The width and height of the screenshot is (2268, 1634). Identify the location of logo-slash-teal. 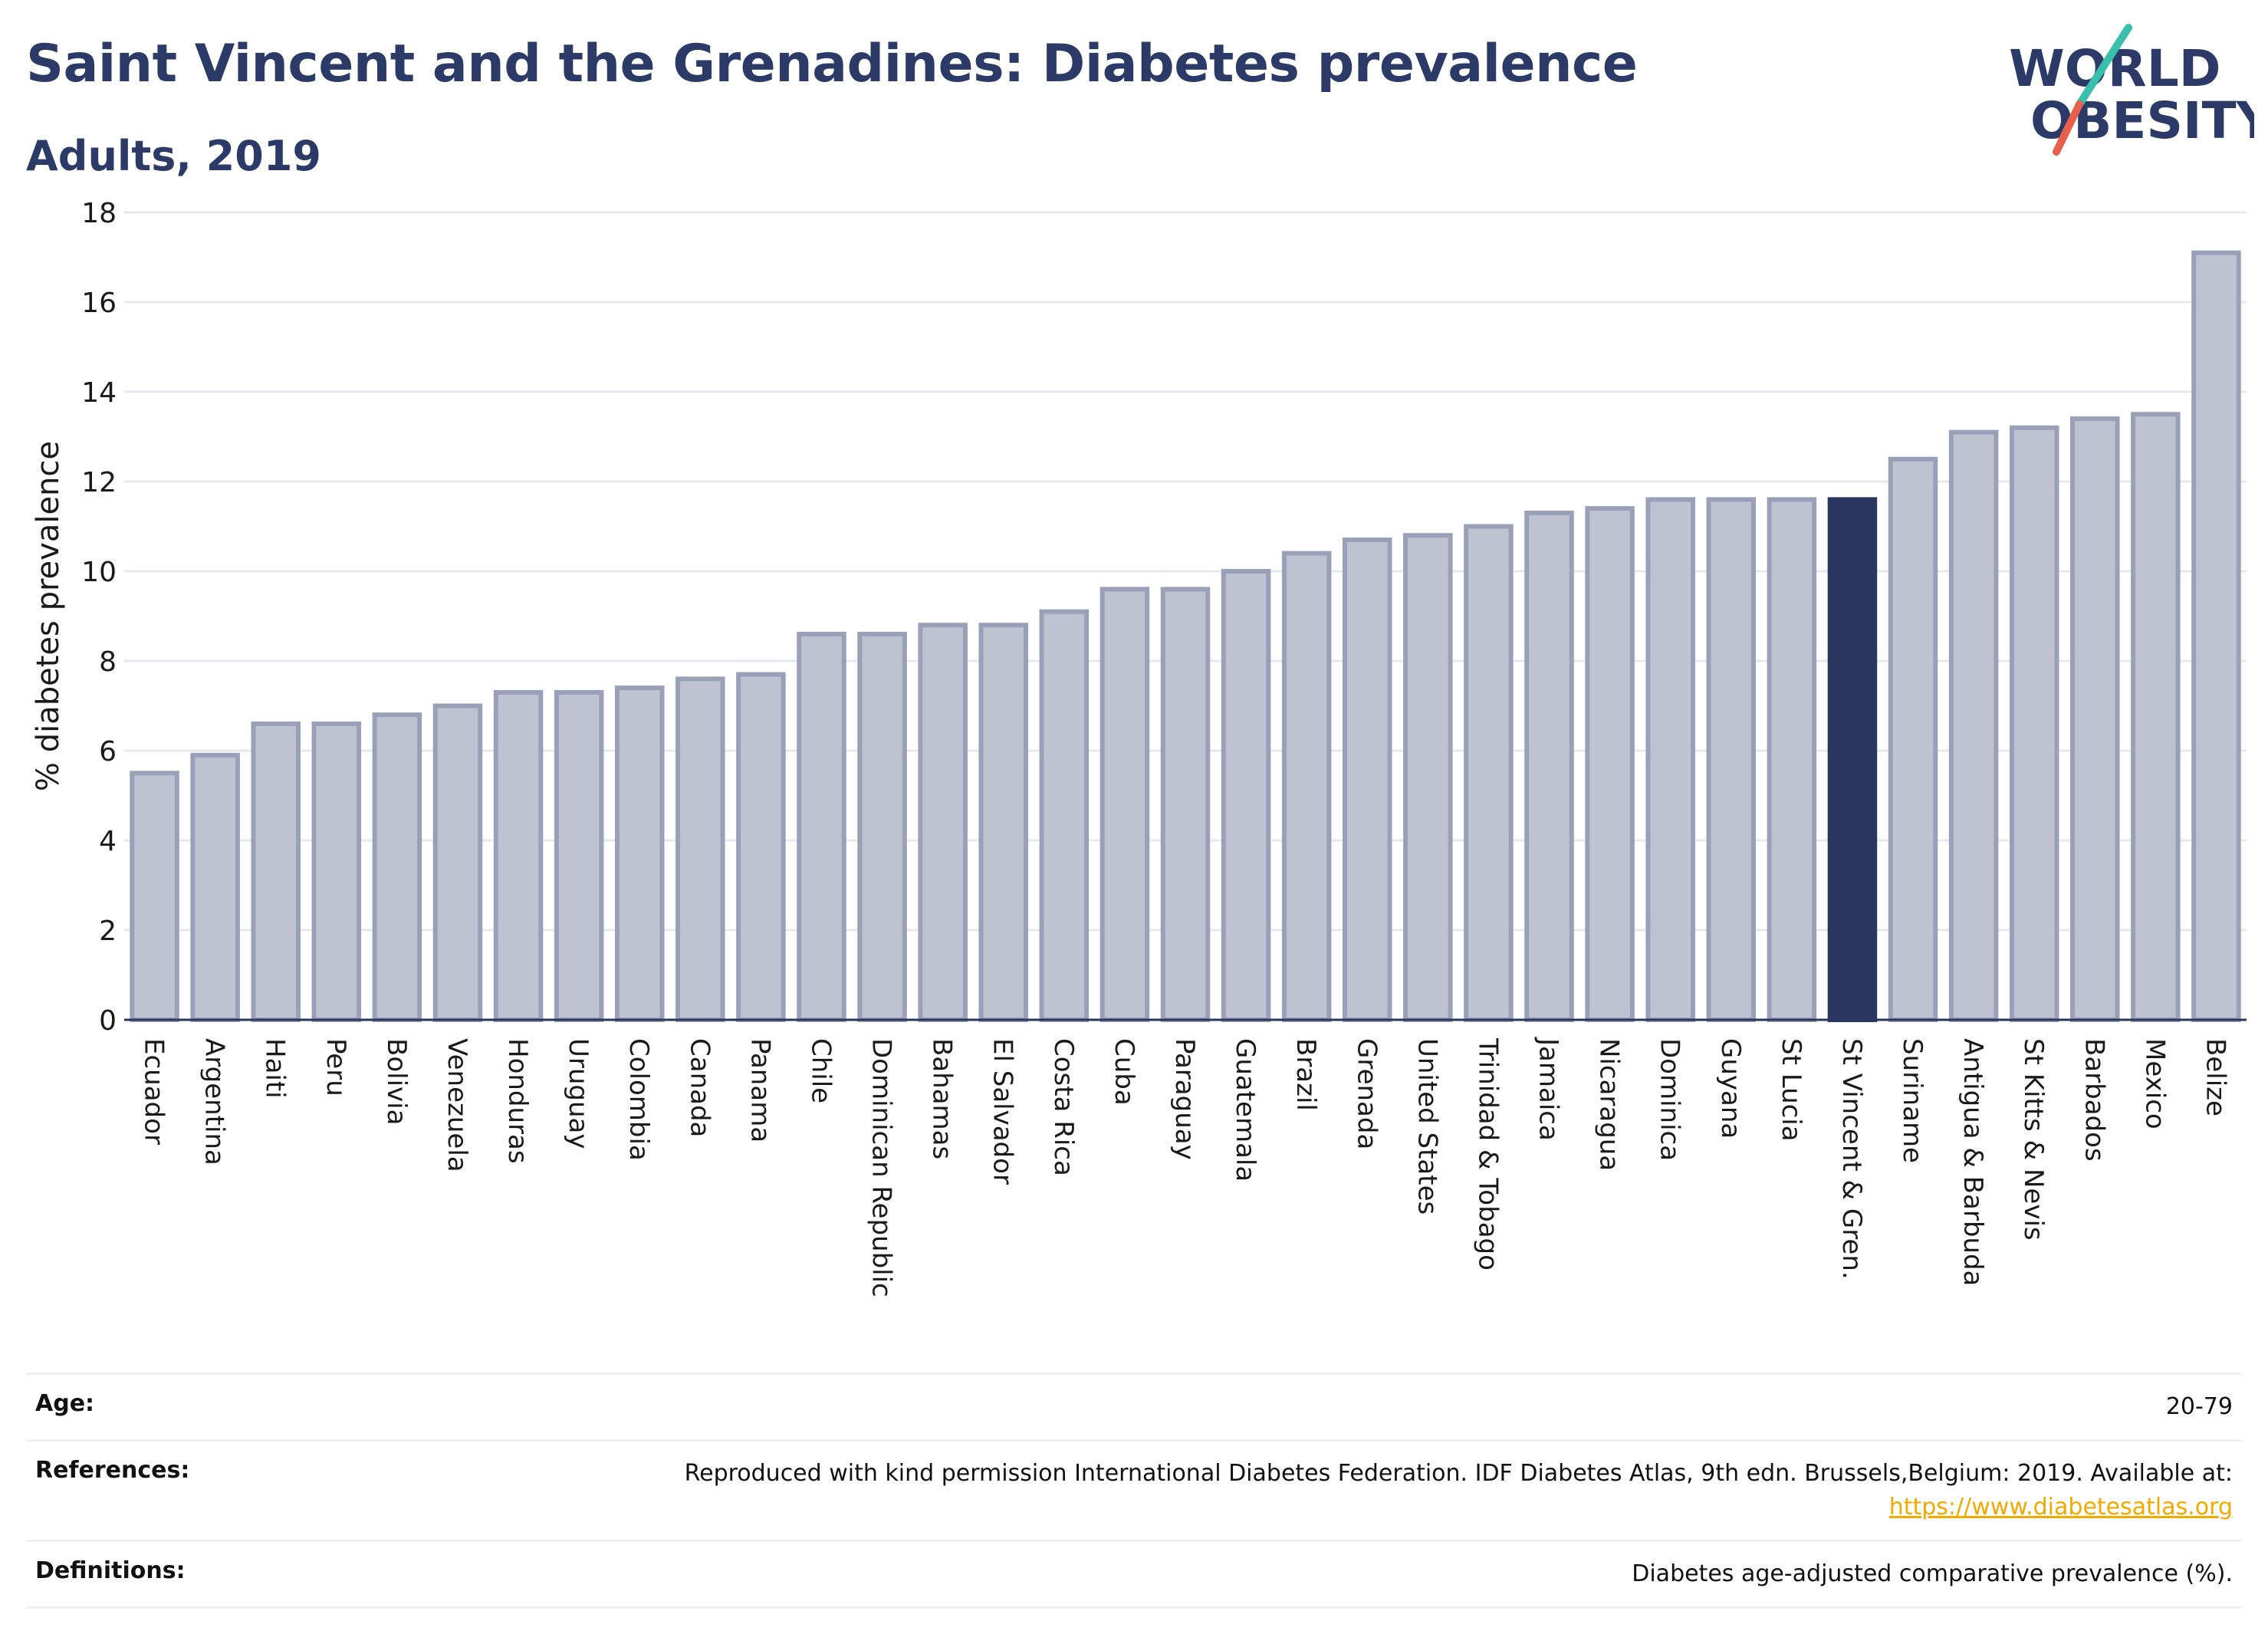
(2104, 66).